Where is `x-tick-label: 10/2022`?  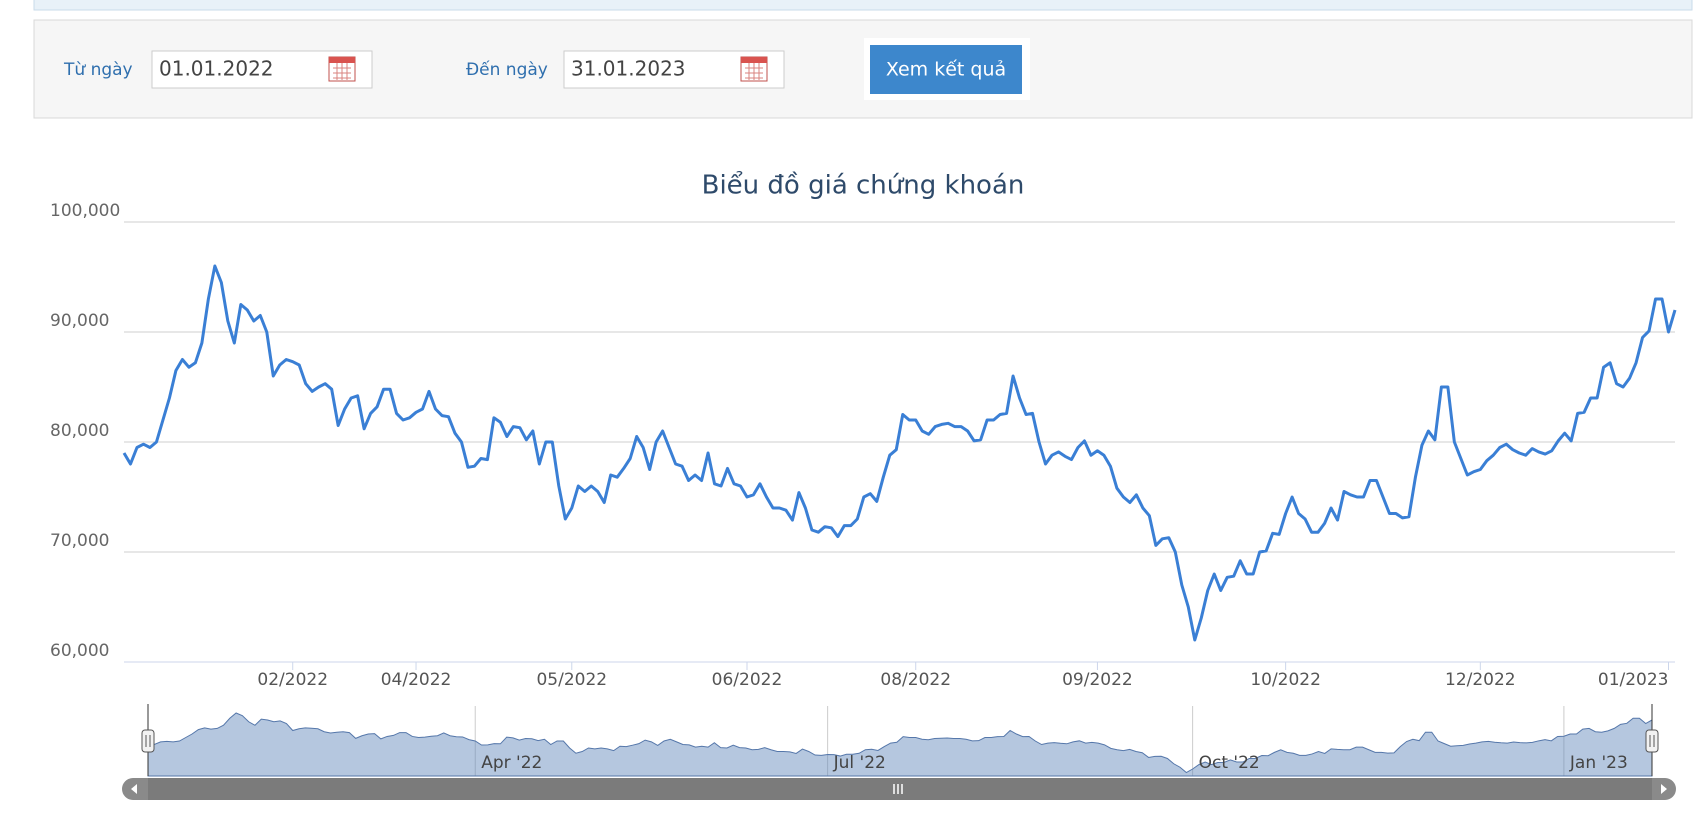
x-tick-label: 10/2022 is located at coordinates (1285, 680).